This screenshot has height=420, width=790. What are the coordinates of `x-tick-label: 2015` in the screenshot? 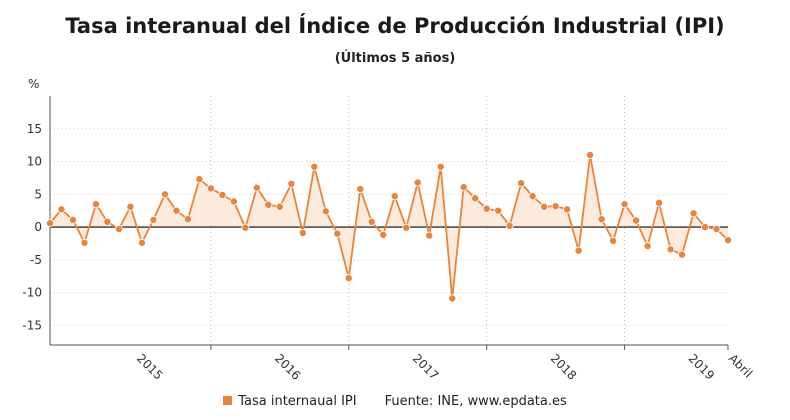 It's located at (149, 366).